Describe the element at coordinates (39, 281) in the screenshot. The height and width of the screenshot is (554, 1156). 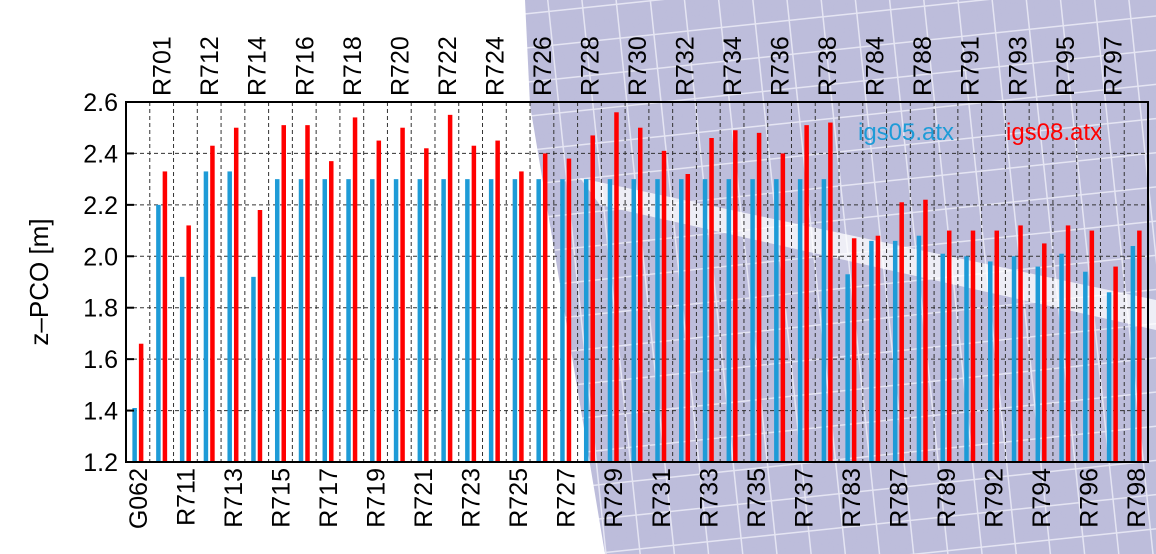
I see `y-axis-label: z–PCO [m]` at that location.